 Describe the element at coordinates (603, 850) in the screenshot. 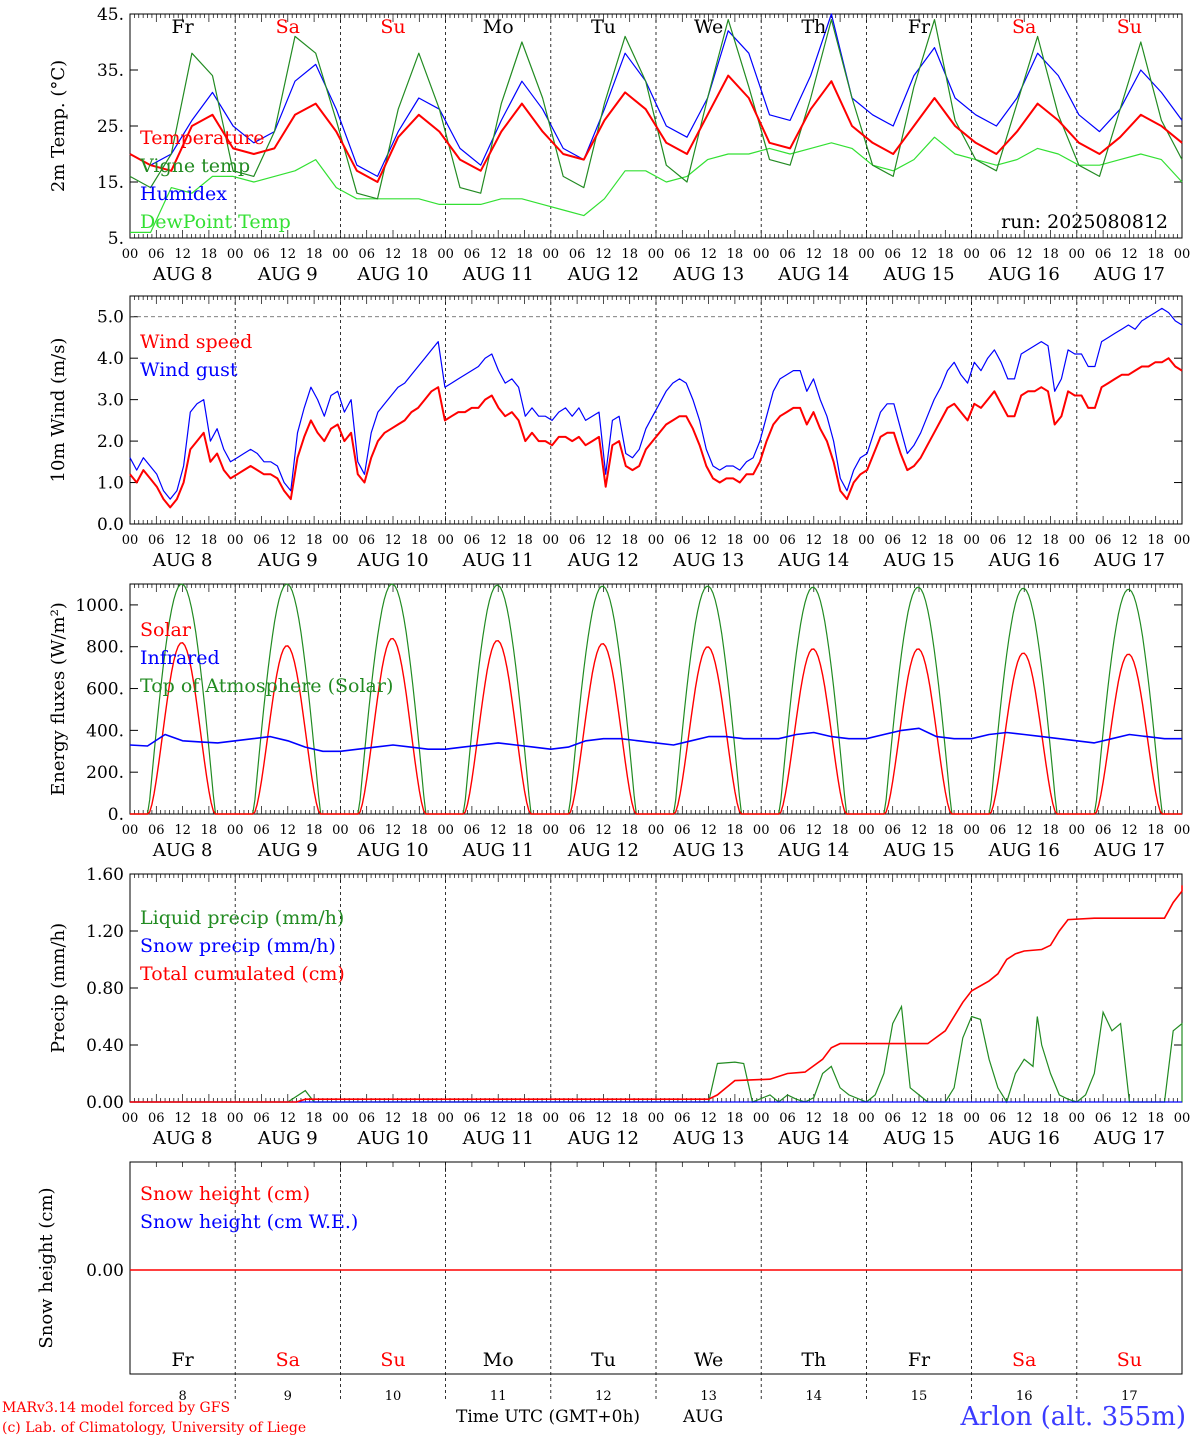

I see `energy-date-label: AUG 12` at that location.